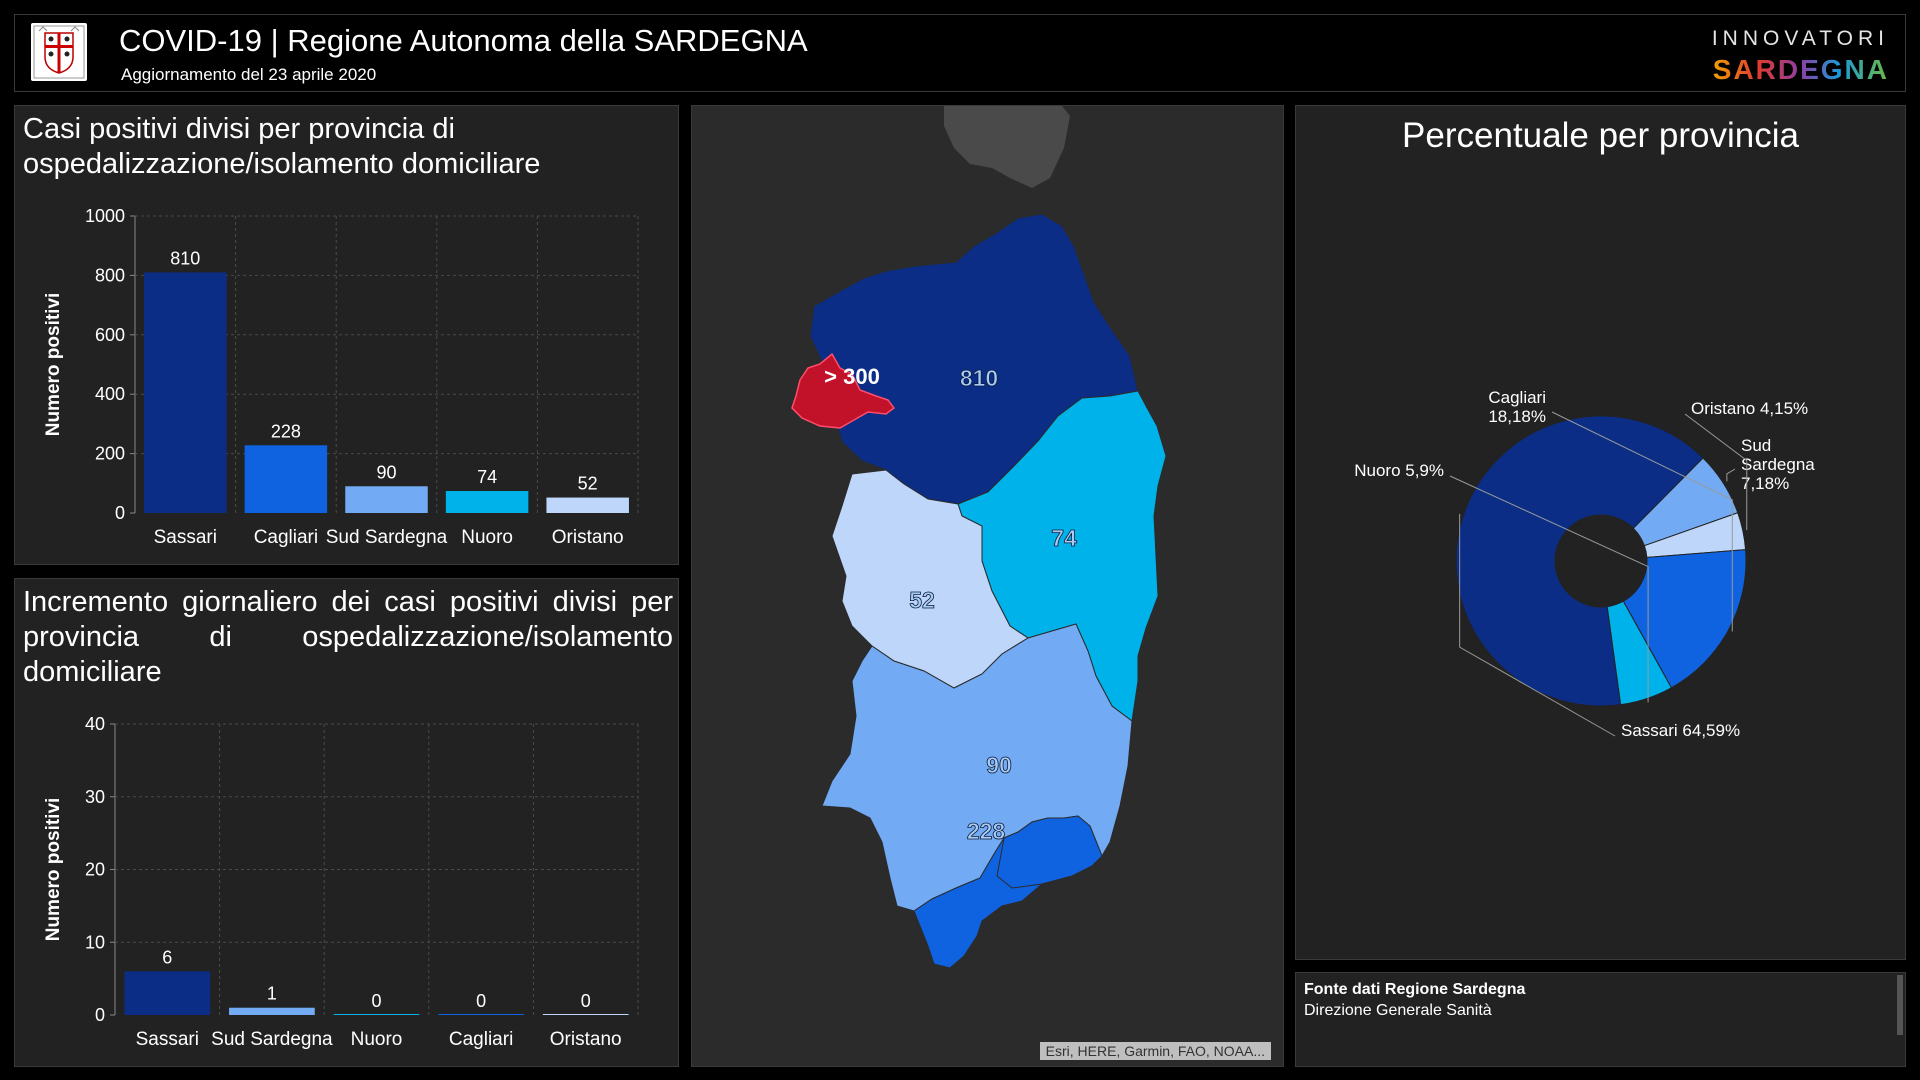 This screenshot has width=1920, height=1080. I want to click on map-label-sassari: 810, so click(979, 378).